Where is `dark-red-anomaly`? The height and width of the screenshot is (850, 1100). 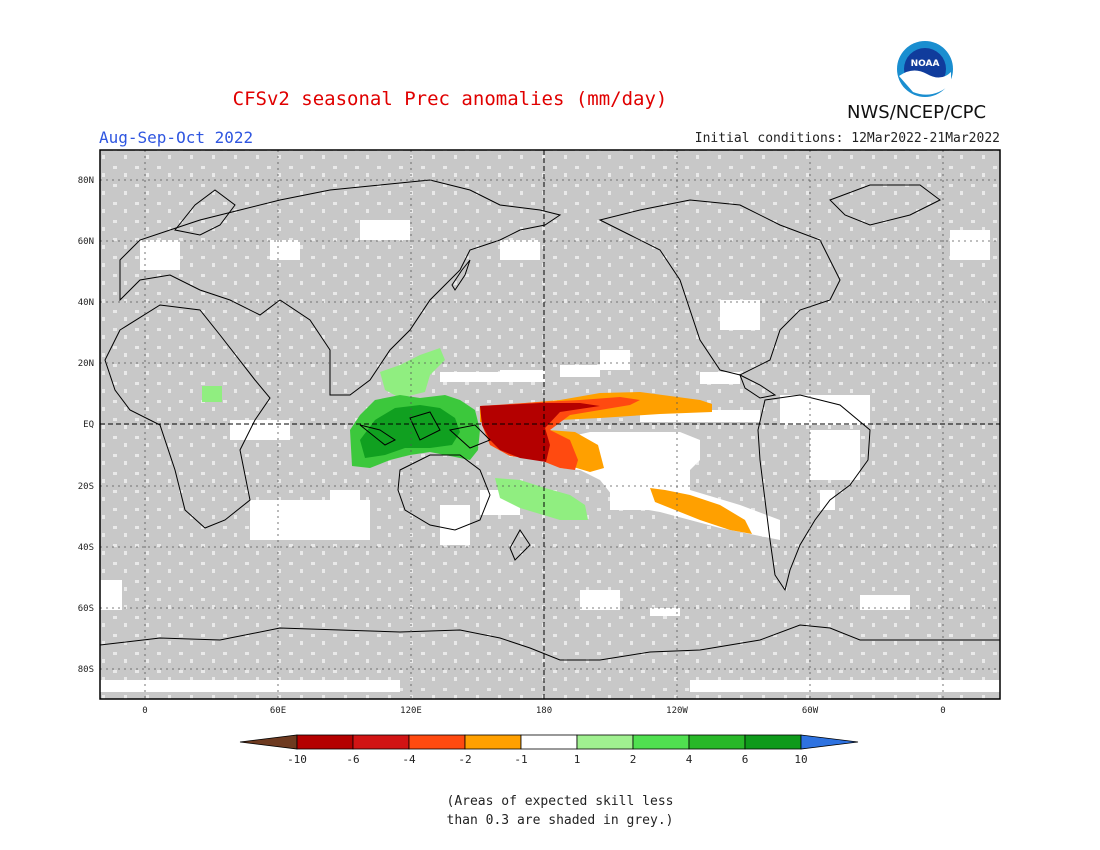 dark-red-anomaly is located at coordinates (540, 432).